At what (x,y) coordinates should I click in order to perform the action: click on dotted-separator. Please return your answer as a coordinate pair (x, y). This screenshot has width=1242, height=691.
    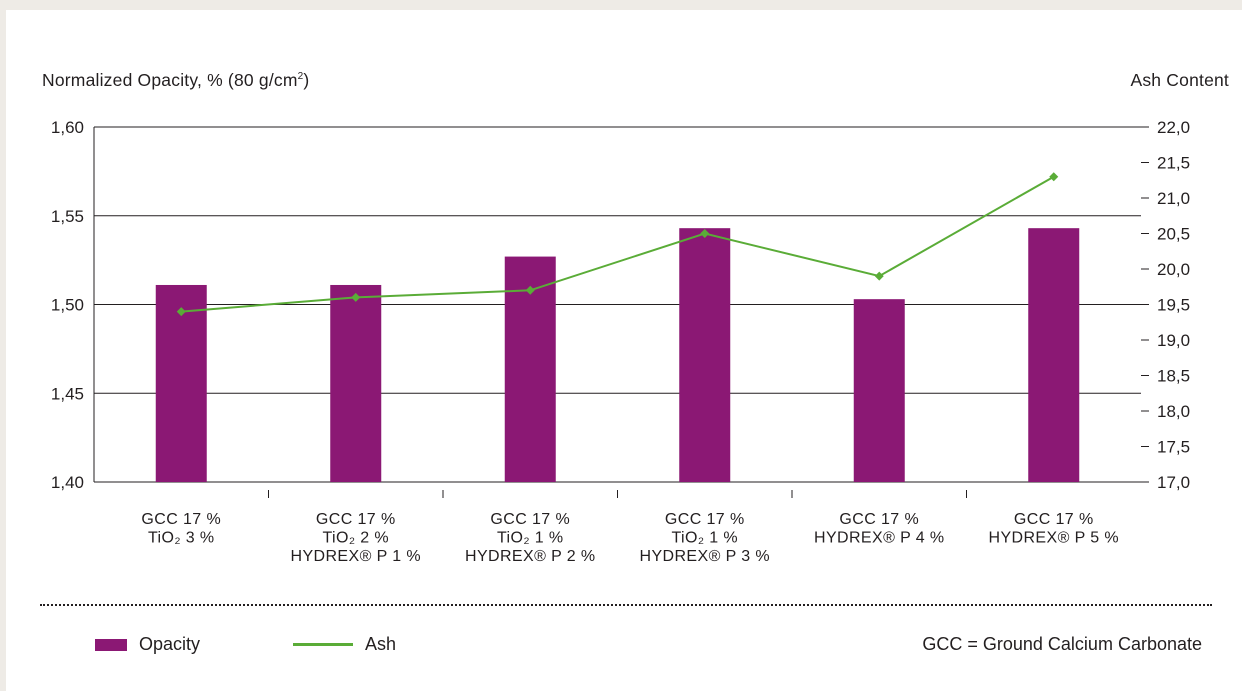
    Looking at the image, I should click on (626, 605).